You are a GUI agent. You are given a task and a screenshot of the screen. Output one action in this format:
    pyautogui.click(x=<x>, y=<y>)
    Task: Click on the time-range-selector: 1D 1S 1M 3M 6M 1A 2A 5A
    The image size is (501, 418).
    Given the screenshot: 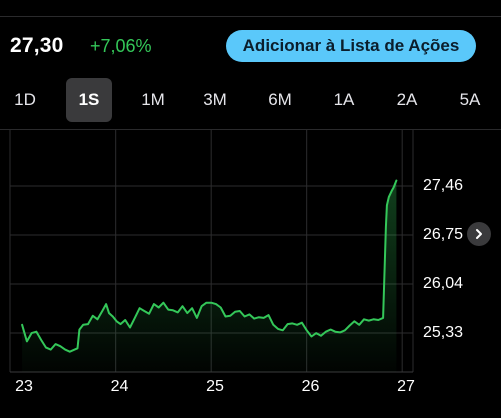 What is the action you would take?
    pyautogui.click(x=250, y=100)
    